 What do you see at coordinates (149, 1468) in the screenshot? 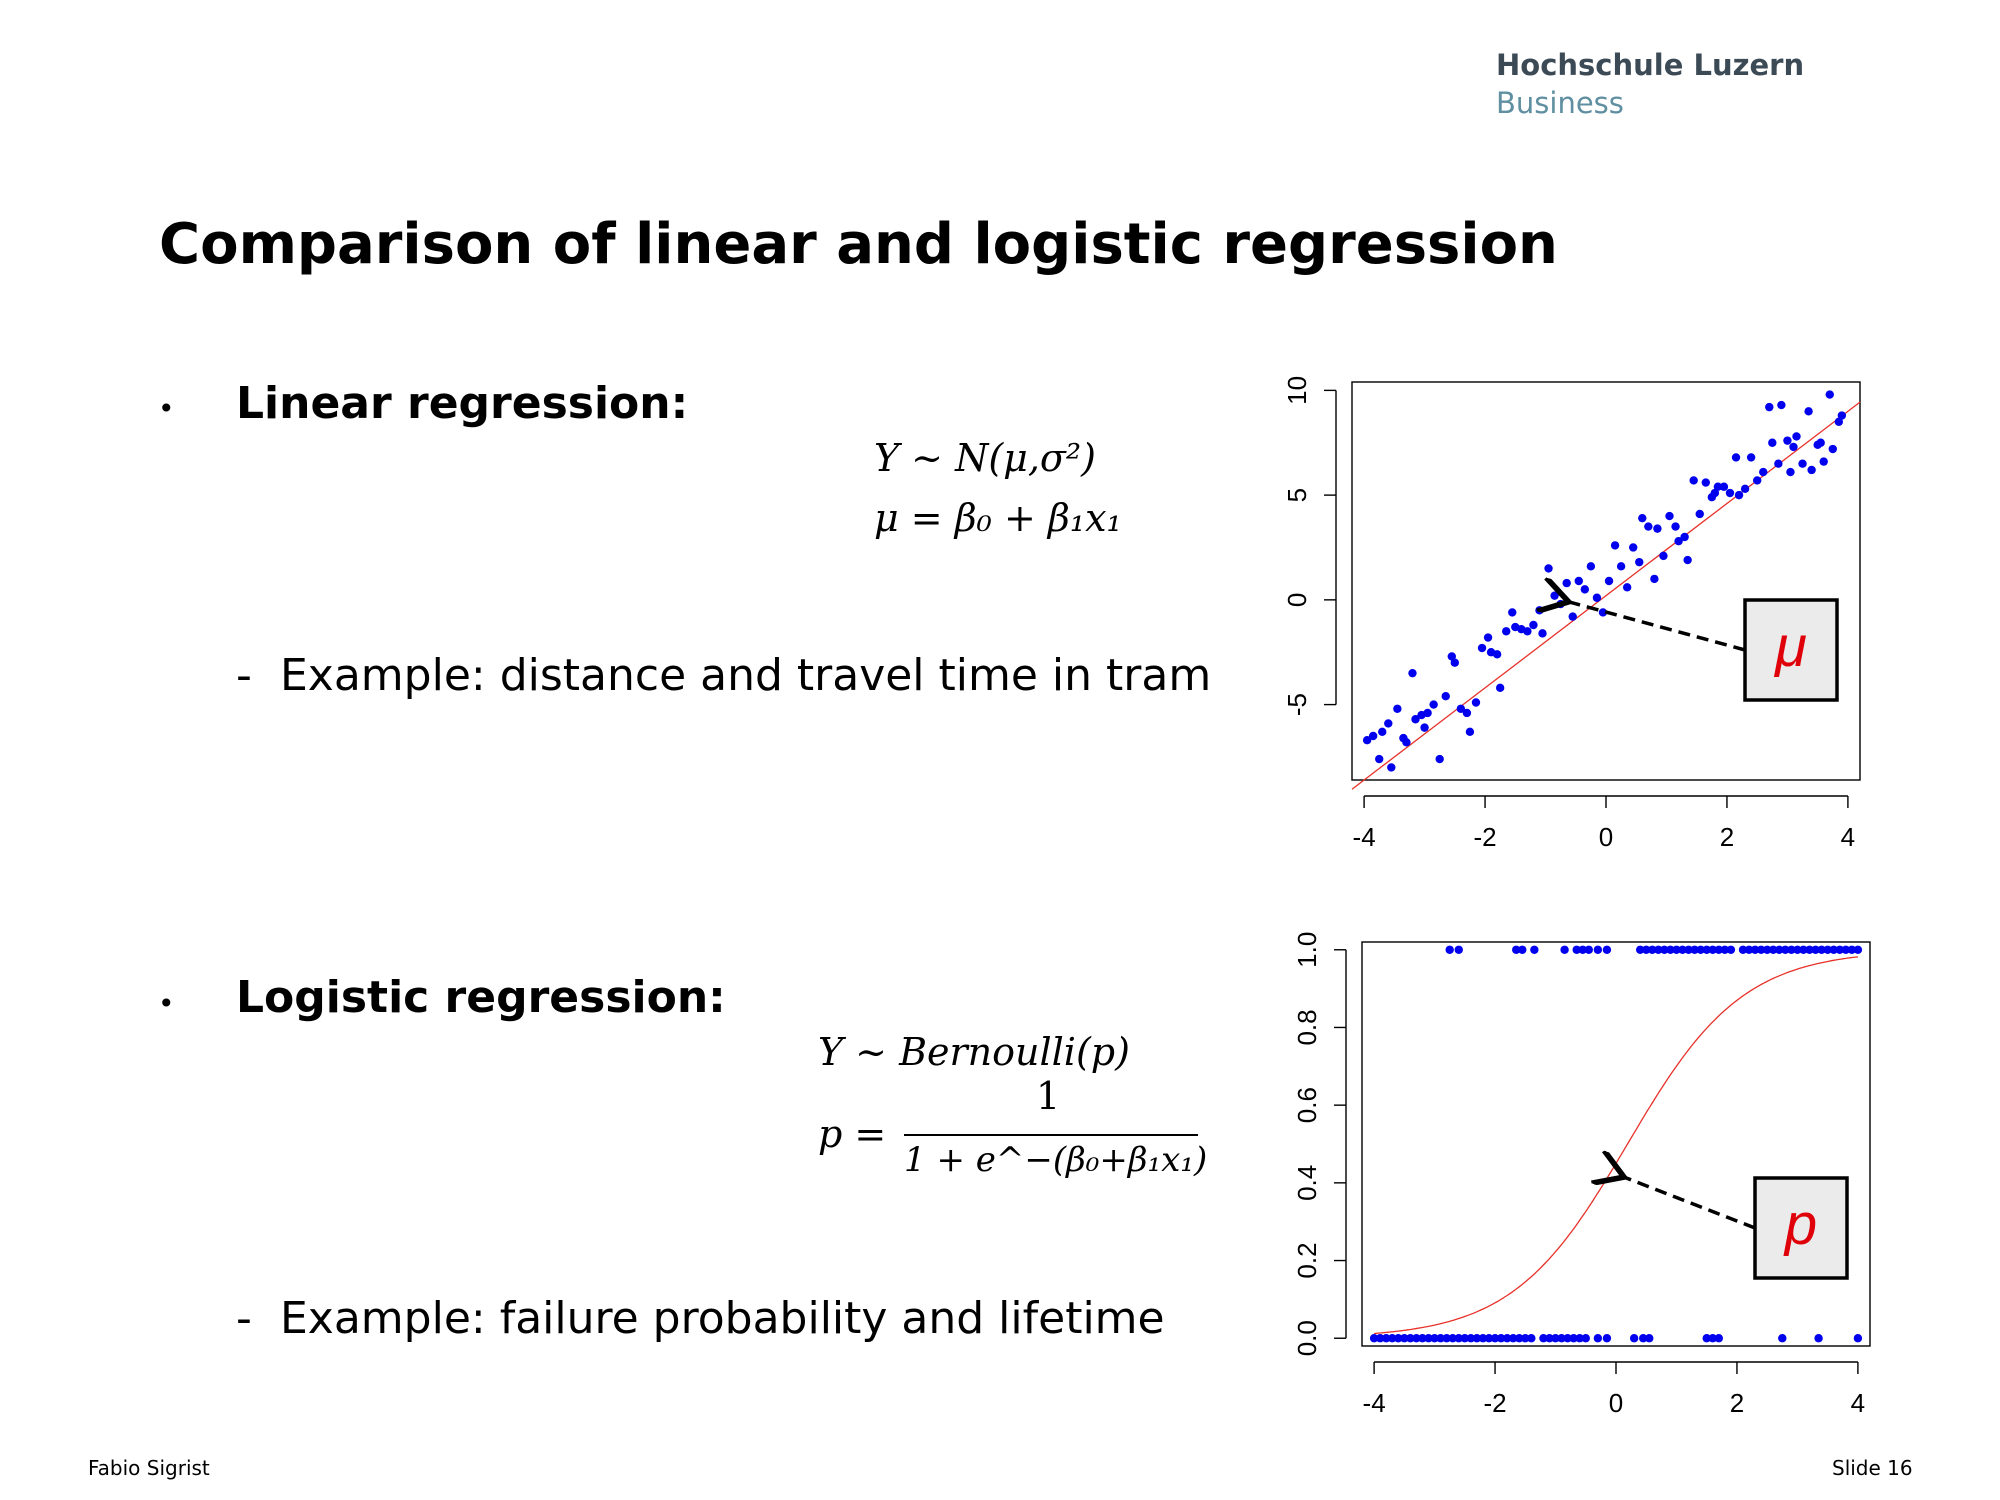
I see `footer-author: Fabio Sigrist` at bounding box center [149, 1468].